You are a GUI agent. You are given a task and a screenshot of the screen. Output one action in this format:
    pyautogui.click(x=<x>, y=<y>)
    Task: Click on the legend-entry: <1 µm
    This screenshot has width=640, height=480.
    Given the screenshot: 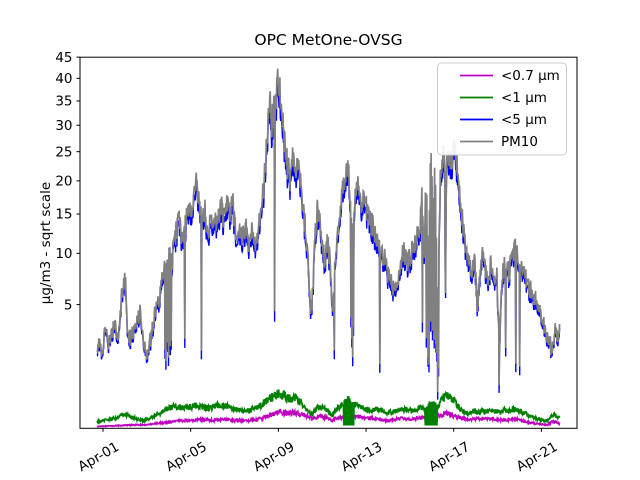 What is the action you would take?
    pyautogui.click(x=503, y=98)
    